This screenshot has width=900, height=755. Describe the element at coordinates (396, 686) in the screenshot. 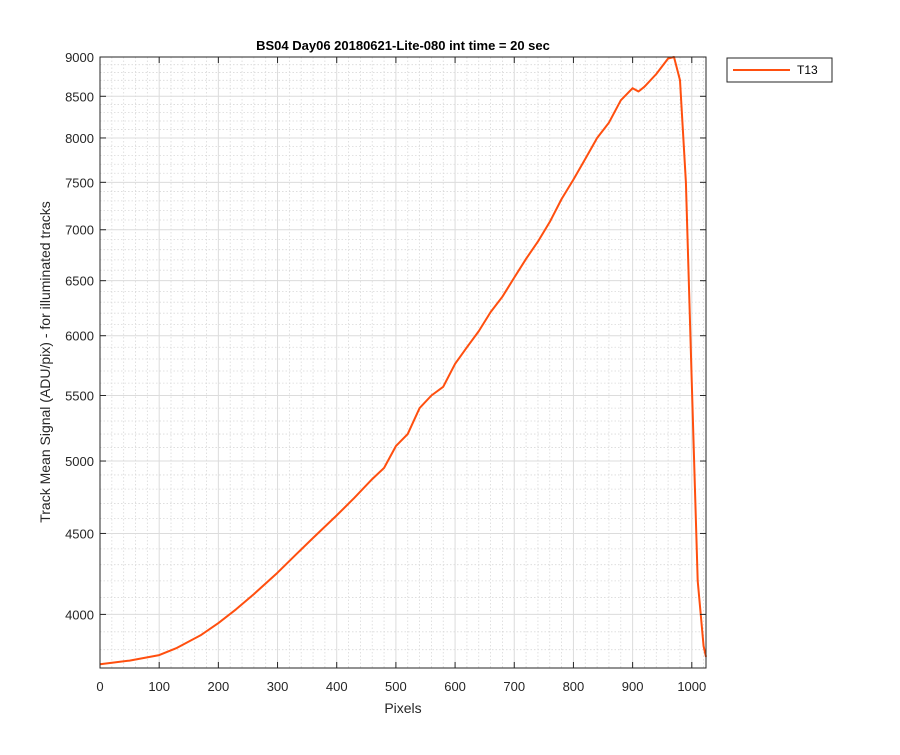

I see `x-tick-label: 500` at that location.